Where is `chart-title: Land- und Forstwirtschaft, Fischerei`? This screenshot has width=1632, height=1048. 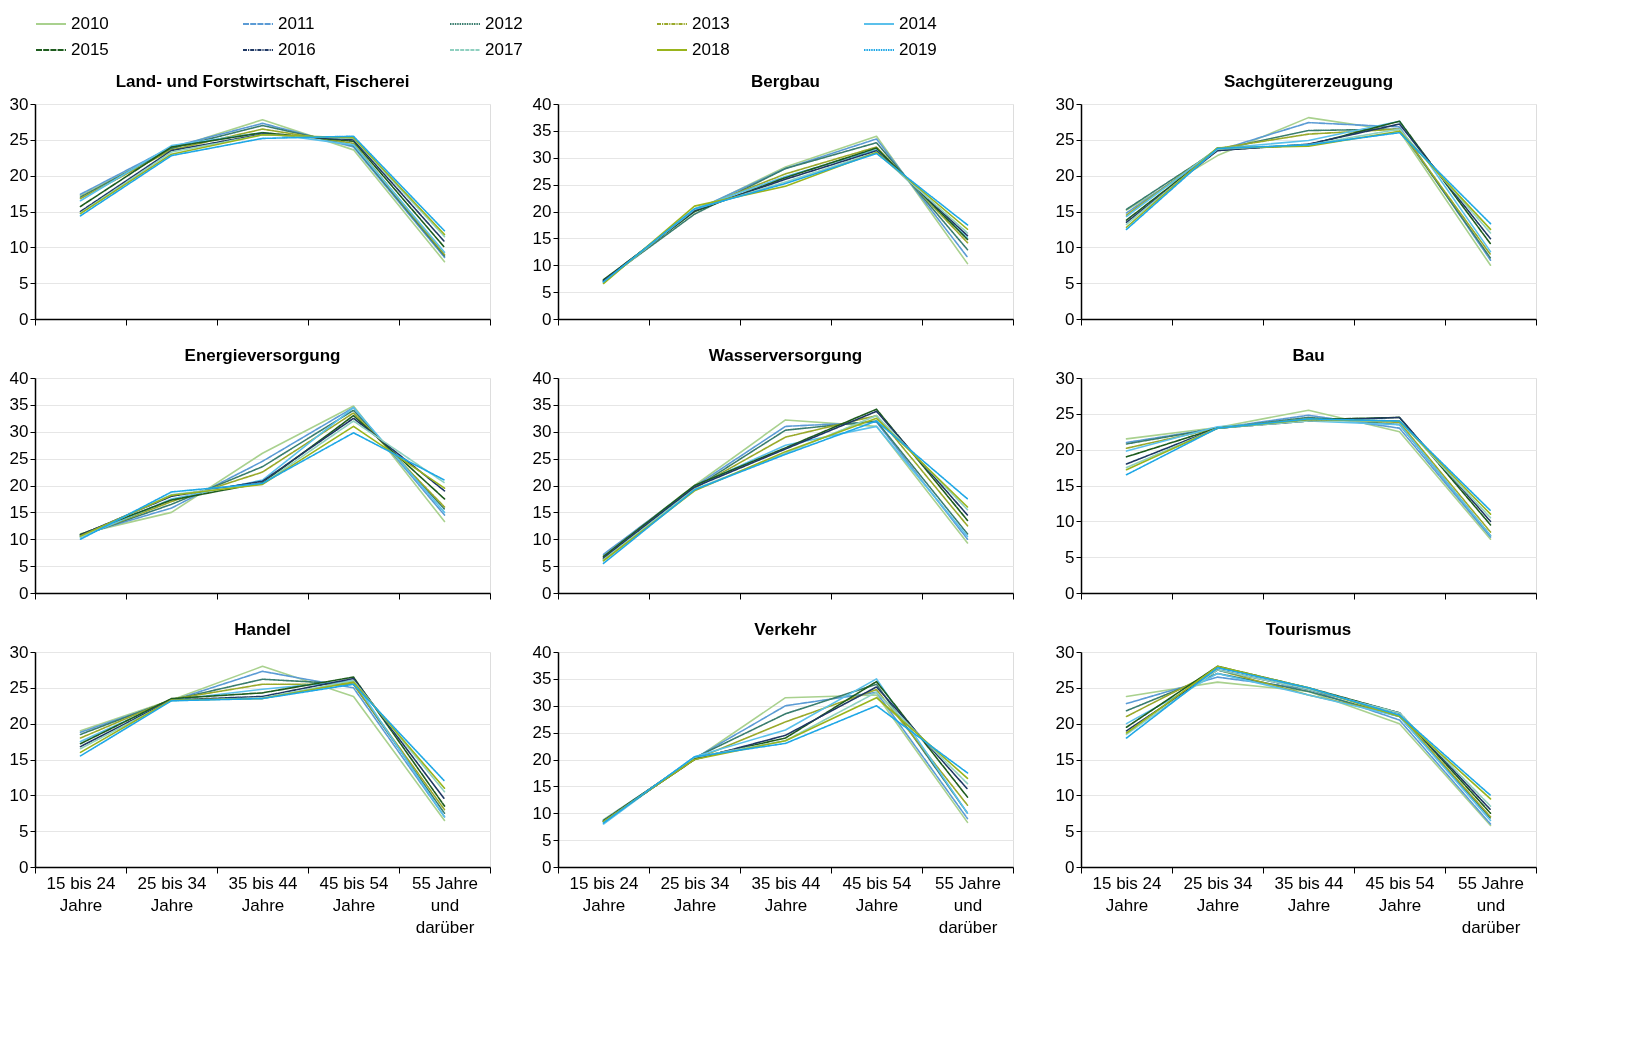 chart-title: Land- und Forstwirtschaft, Fischerei is located at coordinates (262, 81).